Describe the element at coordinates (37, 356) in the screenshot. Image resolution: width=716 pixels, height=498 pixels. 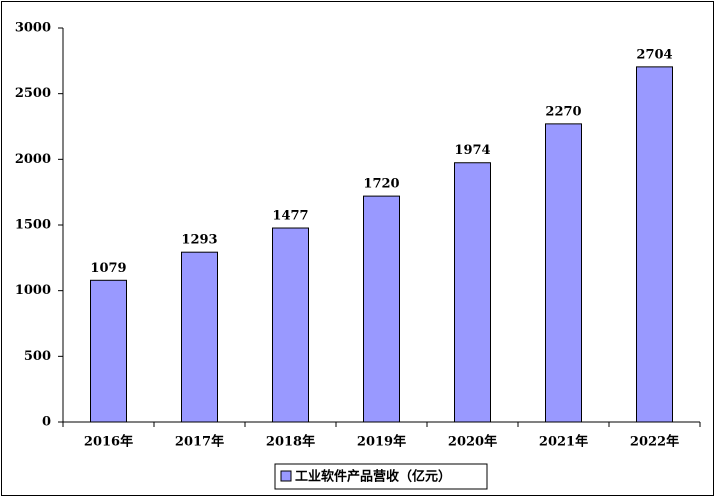
I see `y-tick-label: 500` at that location.